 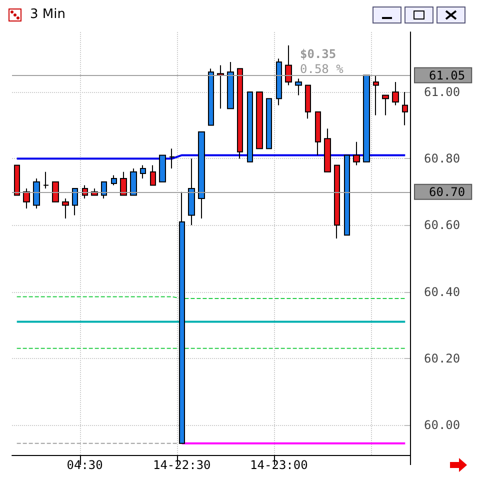 I want to click on annotation: $0.35, so click(x=318, y=54).